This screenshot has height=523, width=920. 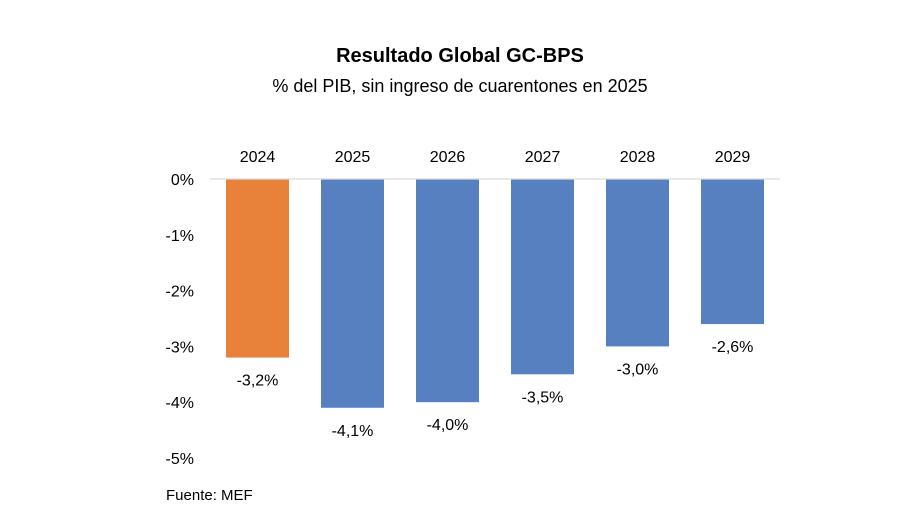 What do you see at coordinates (733, 157) in the screenshot?
I see `category-label: 2029` at bounding box center [733, 157].